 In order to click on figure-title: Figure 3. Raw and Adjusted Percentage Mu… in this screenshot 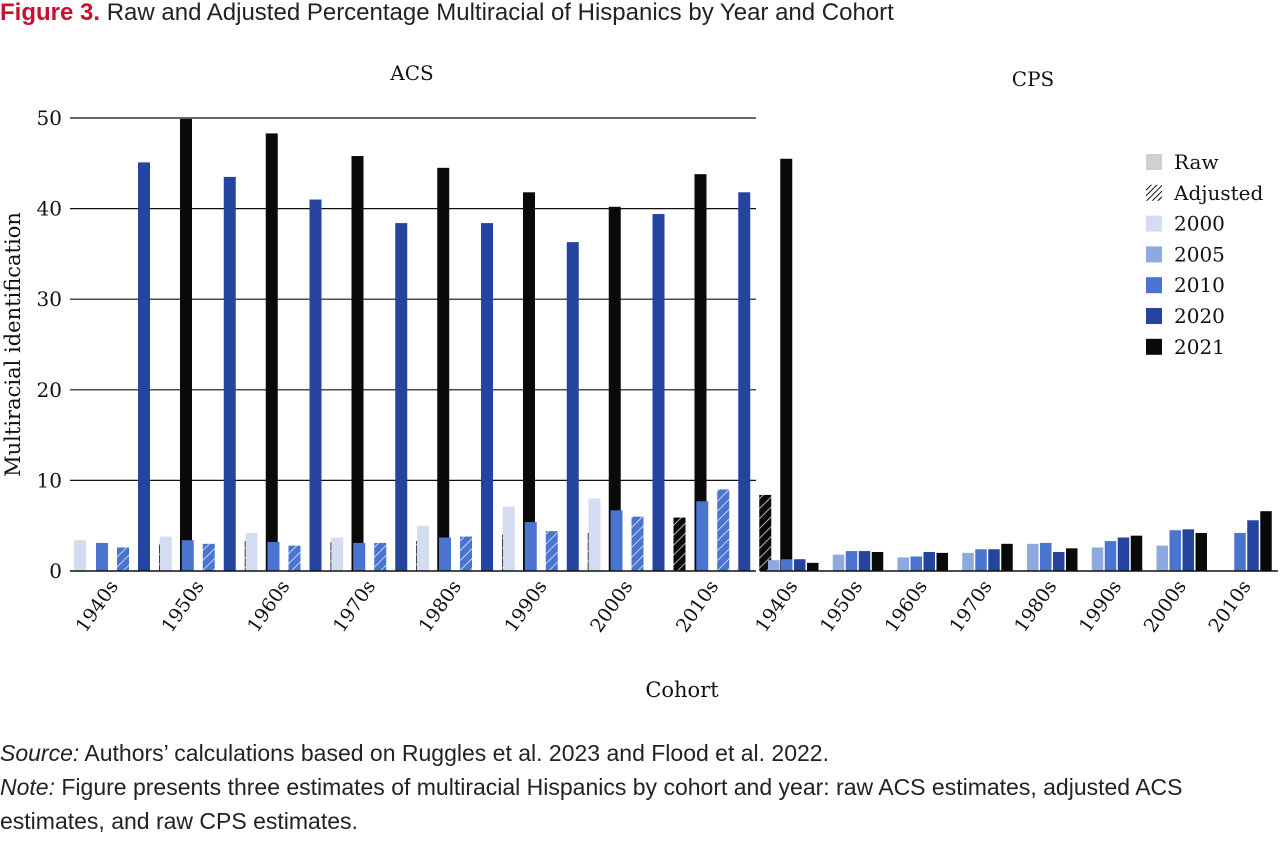, I will do `click(640, 15)`.